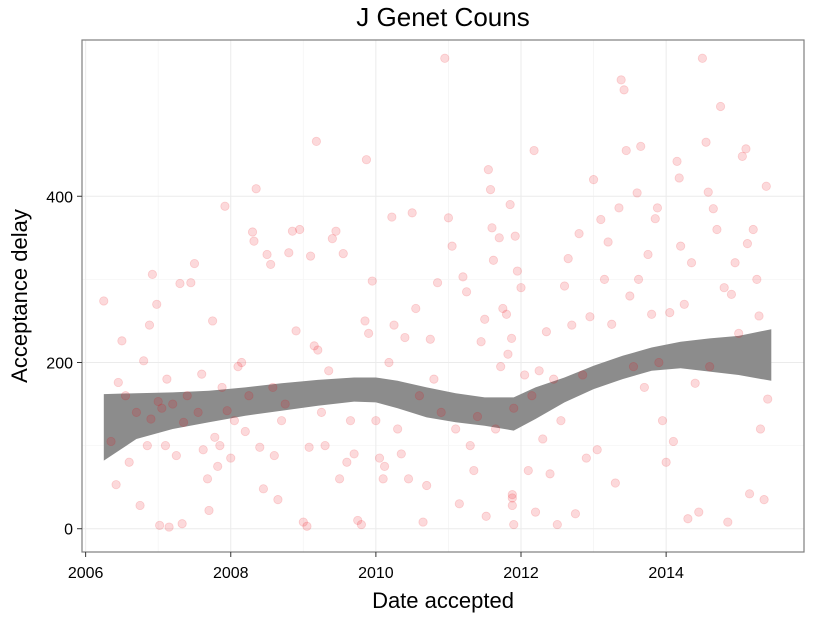 The height and width of the screenshot is (618, 825). I want to click on x-axis-label: Date accepted, so click(443, 600).